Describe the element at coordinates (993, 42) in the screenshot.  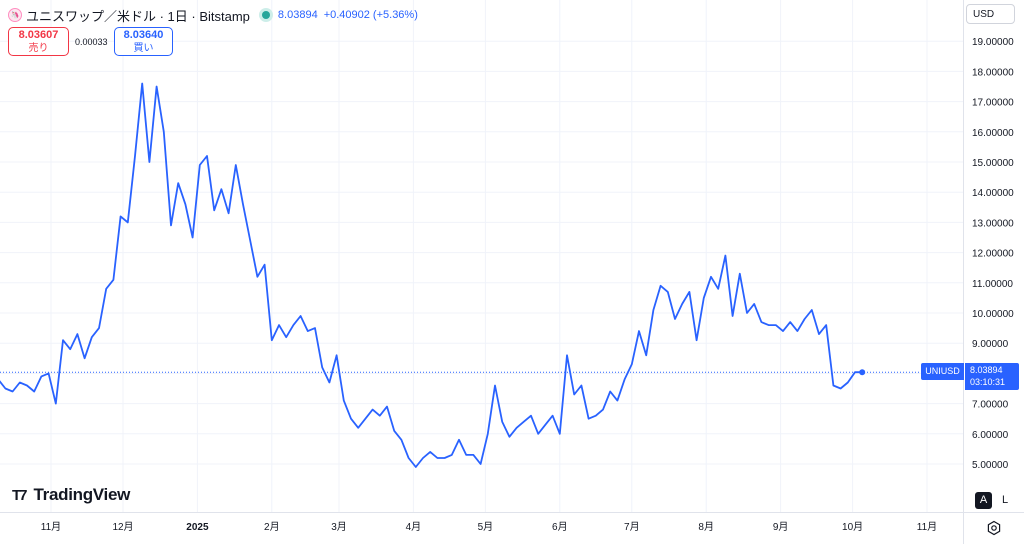
I see `price-tick-label: 19.00000` at that location.